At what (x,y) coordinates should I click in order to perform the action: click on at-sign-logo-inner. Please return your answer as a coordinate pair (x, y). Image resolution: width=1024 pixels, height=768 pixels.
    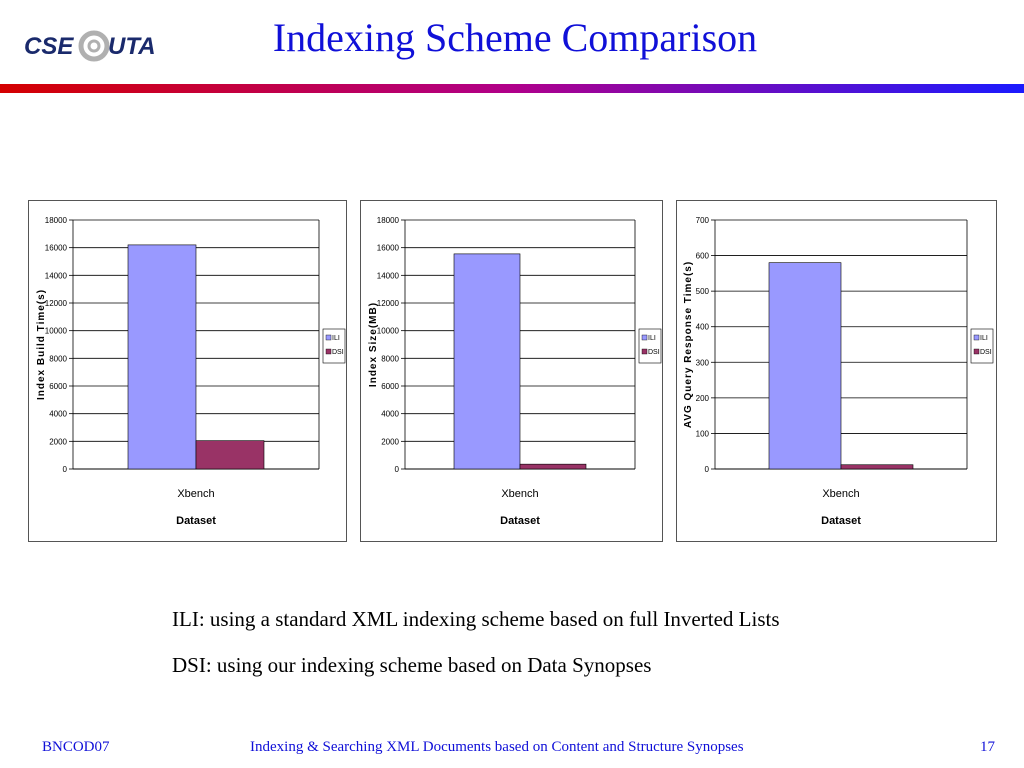
    Looking at the image, I should click on (94, 46).